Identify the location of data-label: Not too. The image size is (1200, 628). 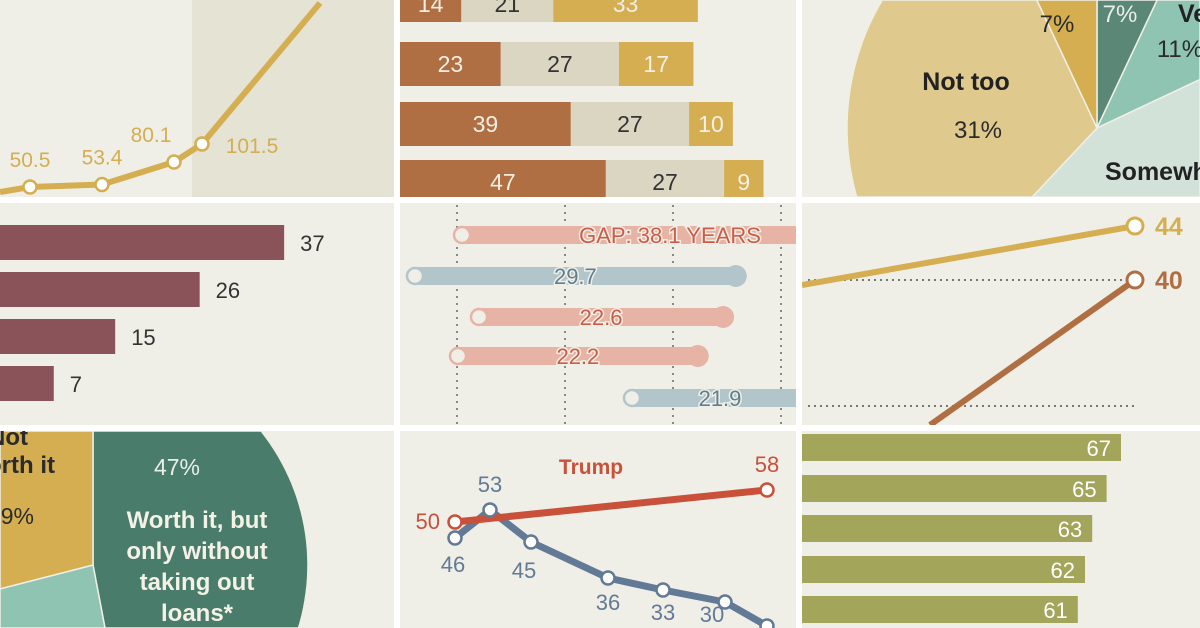
(965, 82).